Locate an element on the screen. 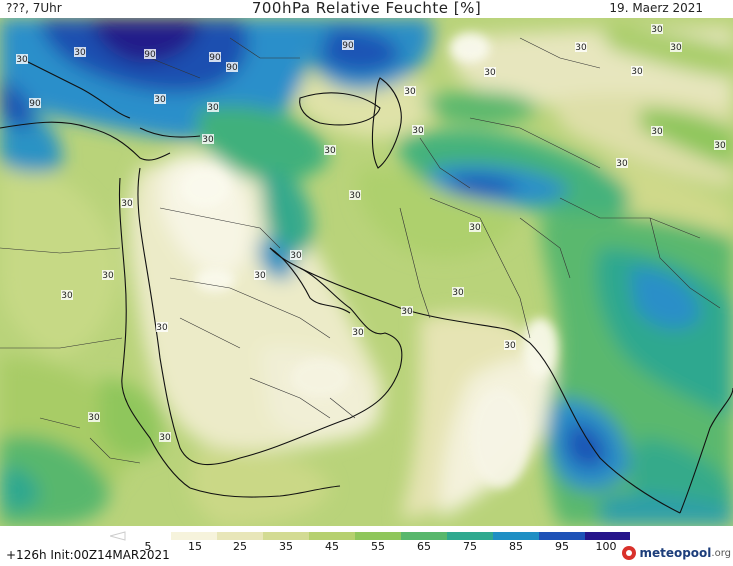  legend-label: 15 is located at coordinates (195, 546).